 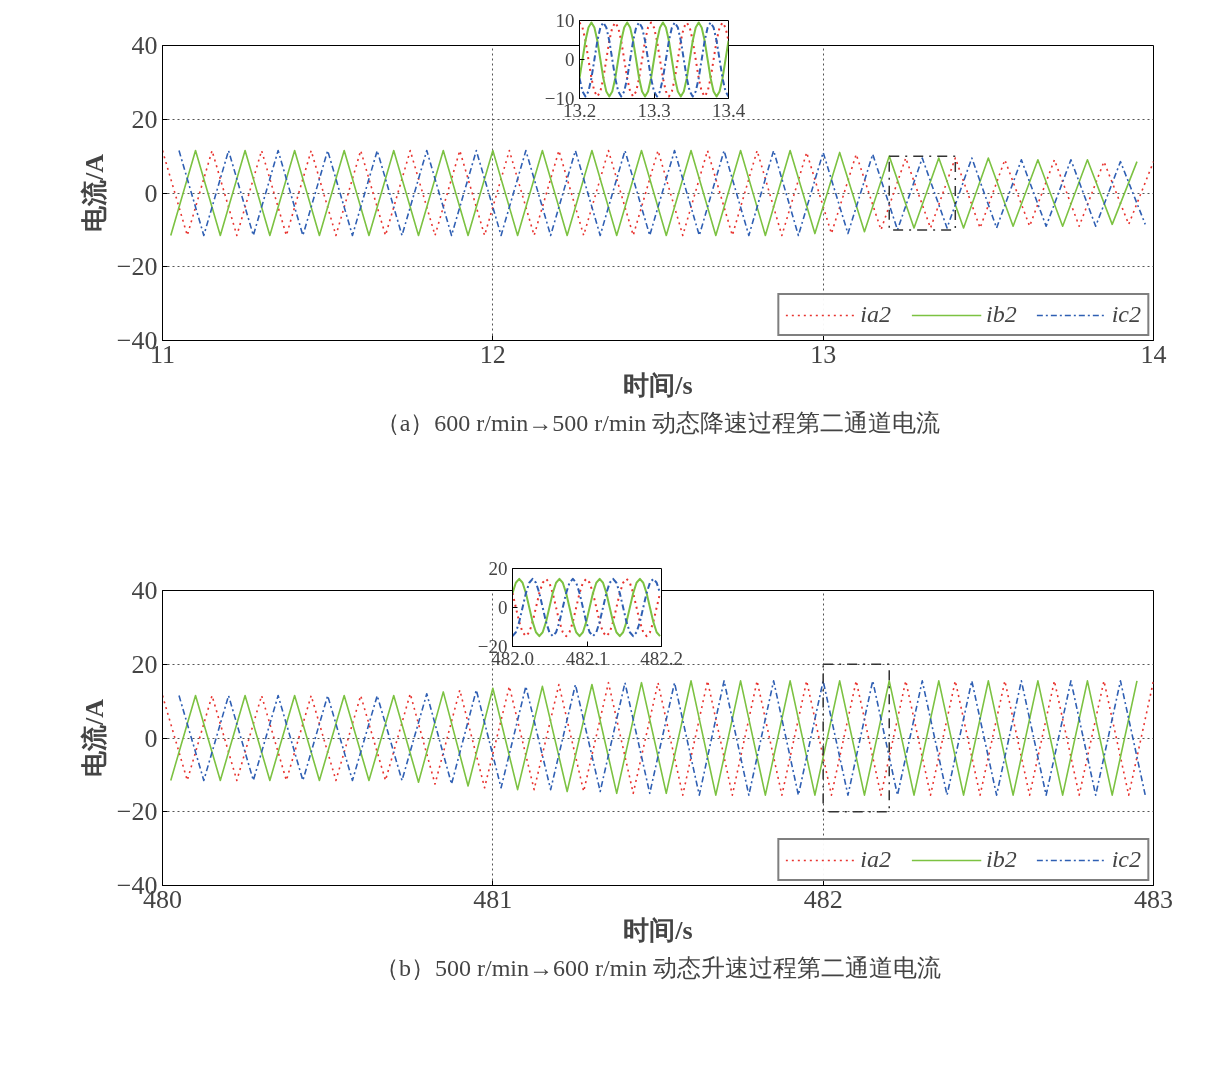 I want to click on x-tick-label: 13.3, so click(x=654, y=110).